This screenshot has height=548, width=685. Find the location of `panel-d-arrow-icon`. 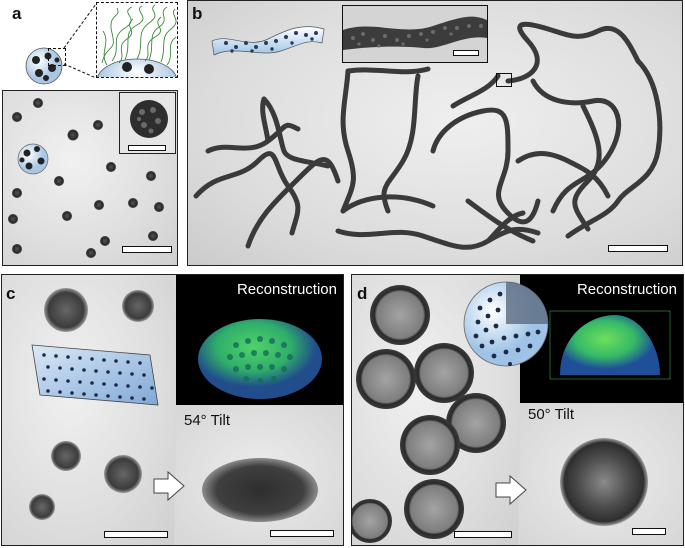

panel-d-arrow-icon is located at coordinates (511, 490).